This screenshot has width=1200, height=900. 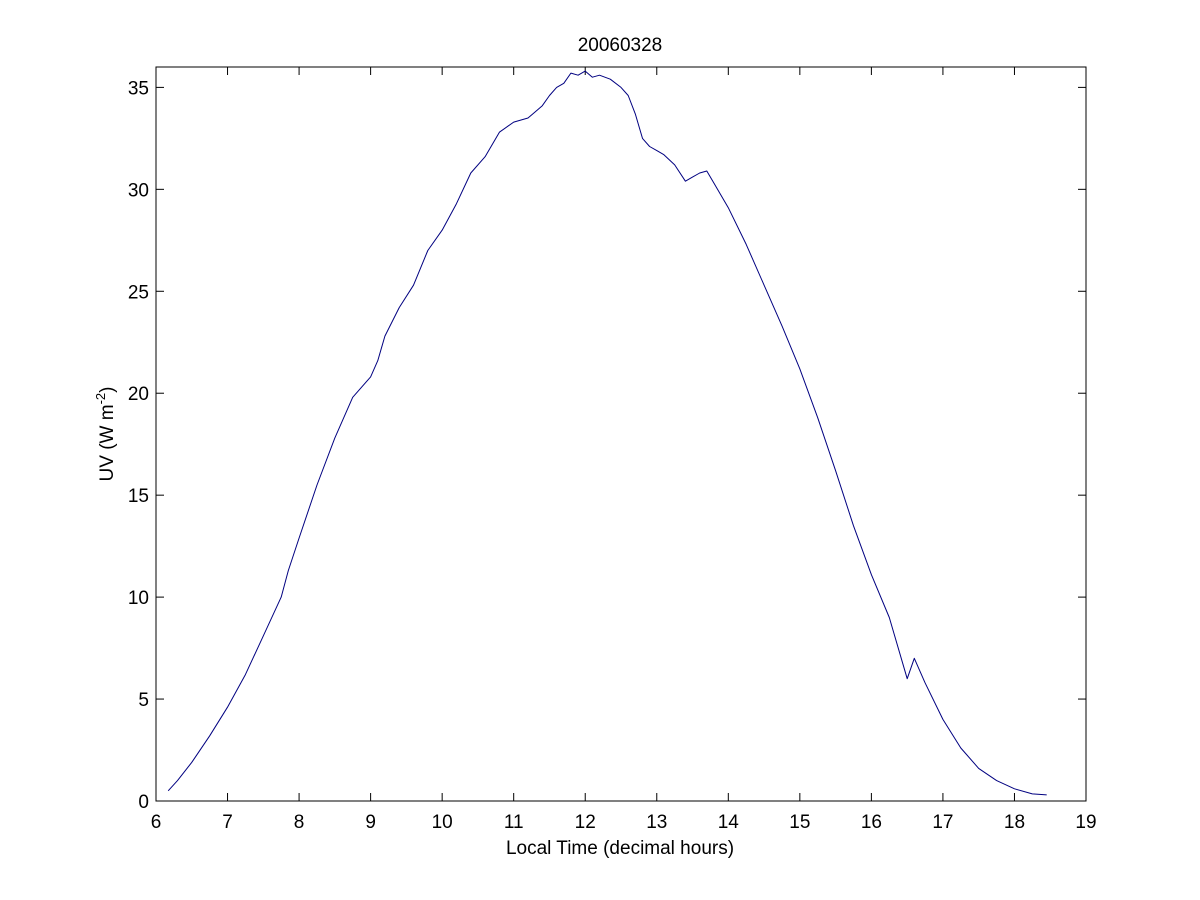 What do you see at coordinates (514, 822) in the screenshot?
I see `x-tick-label: 11` at bounding box center [514, 822].